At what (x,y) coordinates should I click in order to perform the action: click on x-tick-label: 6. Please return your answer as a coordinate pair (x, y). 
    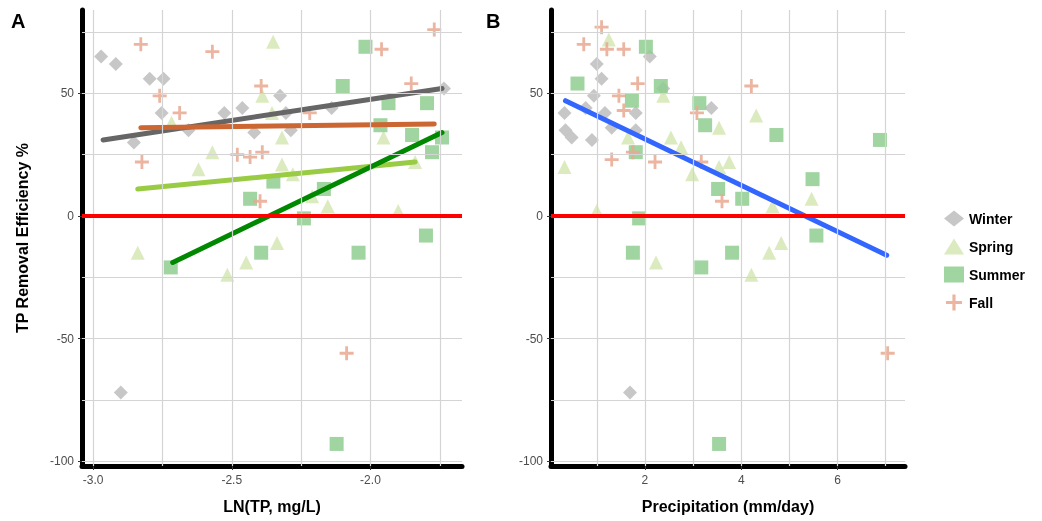
    Looking at the image, I should click on (838, 480).